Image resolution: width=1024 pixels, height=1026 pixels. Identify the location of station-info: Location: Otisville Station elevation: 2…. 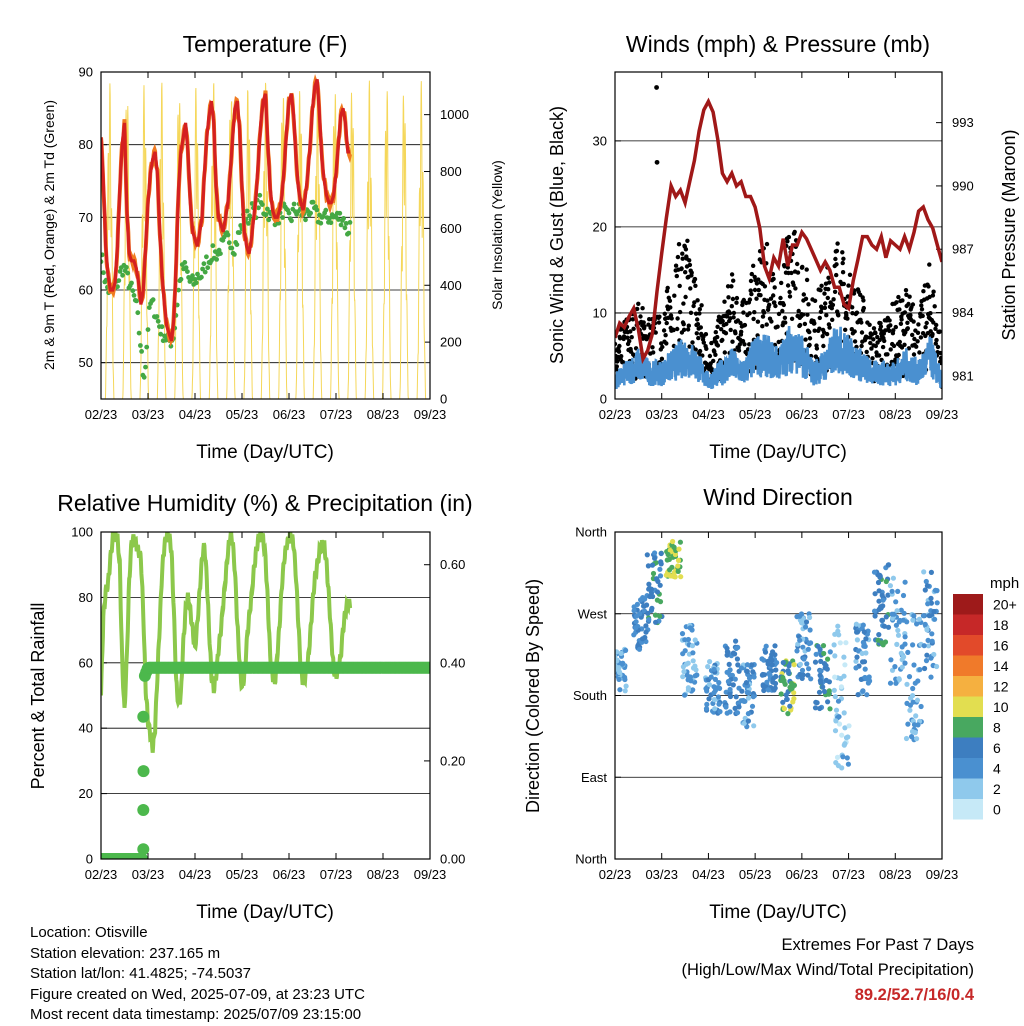
(197, 974).